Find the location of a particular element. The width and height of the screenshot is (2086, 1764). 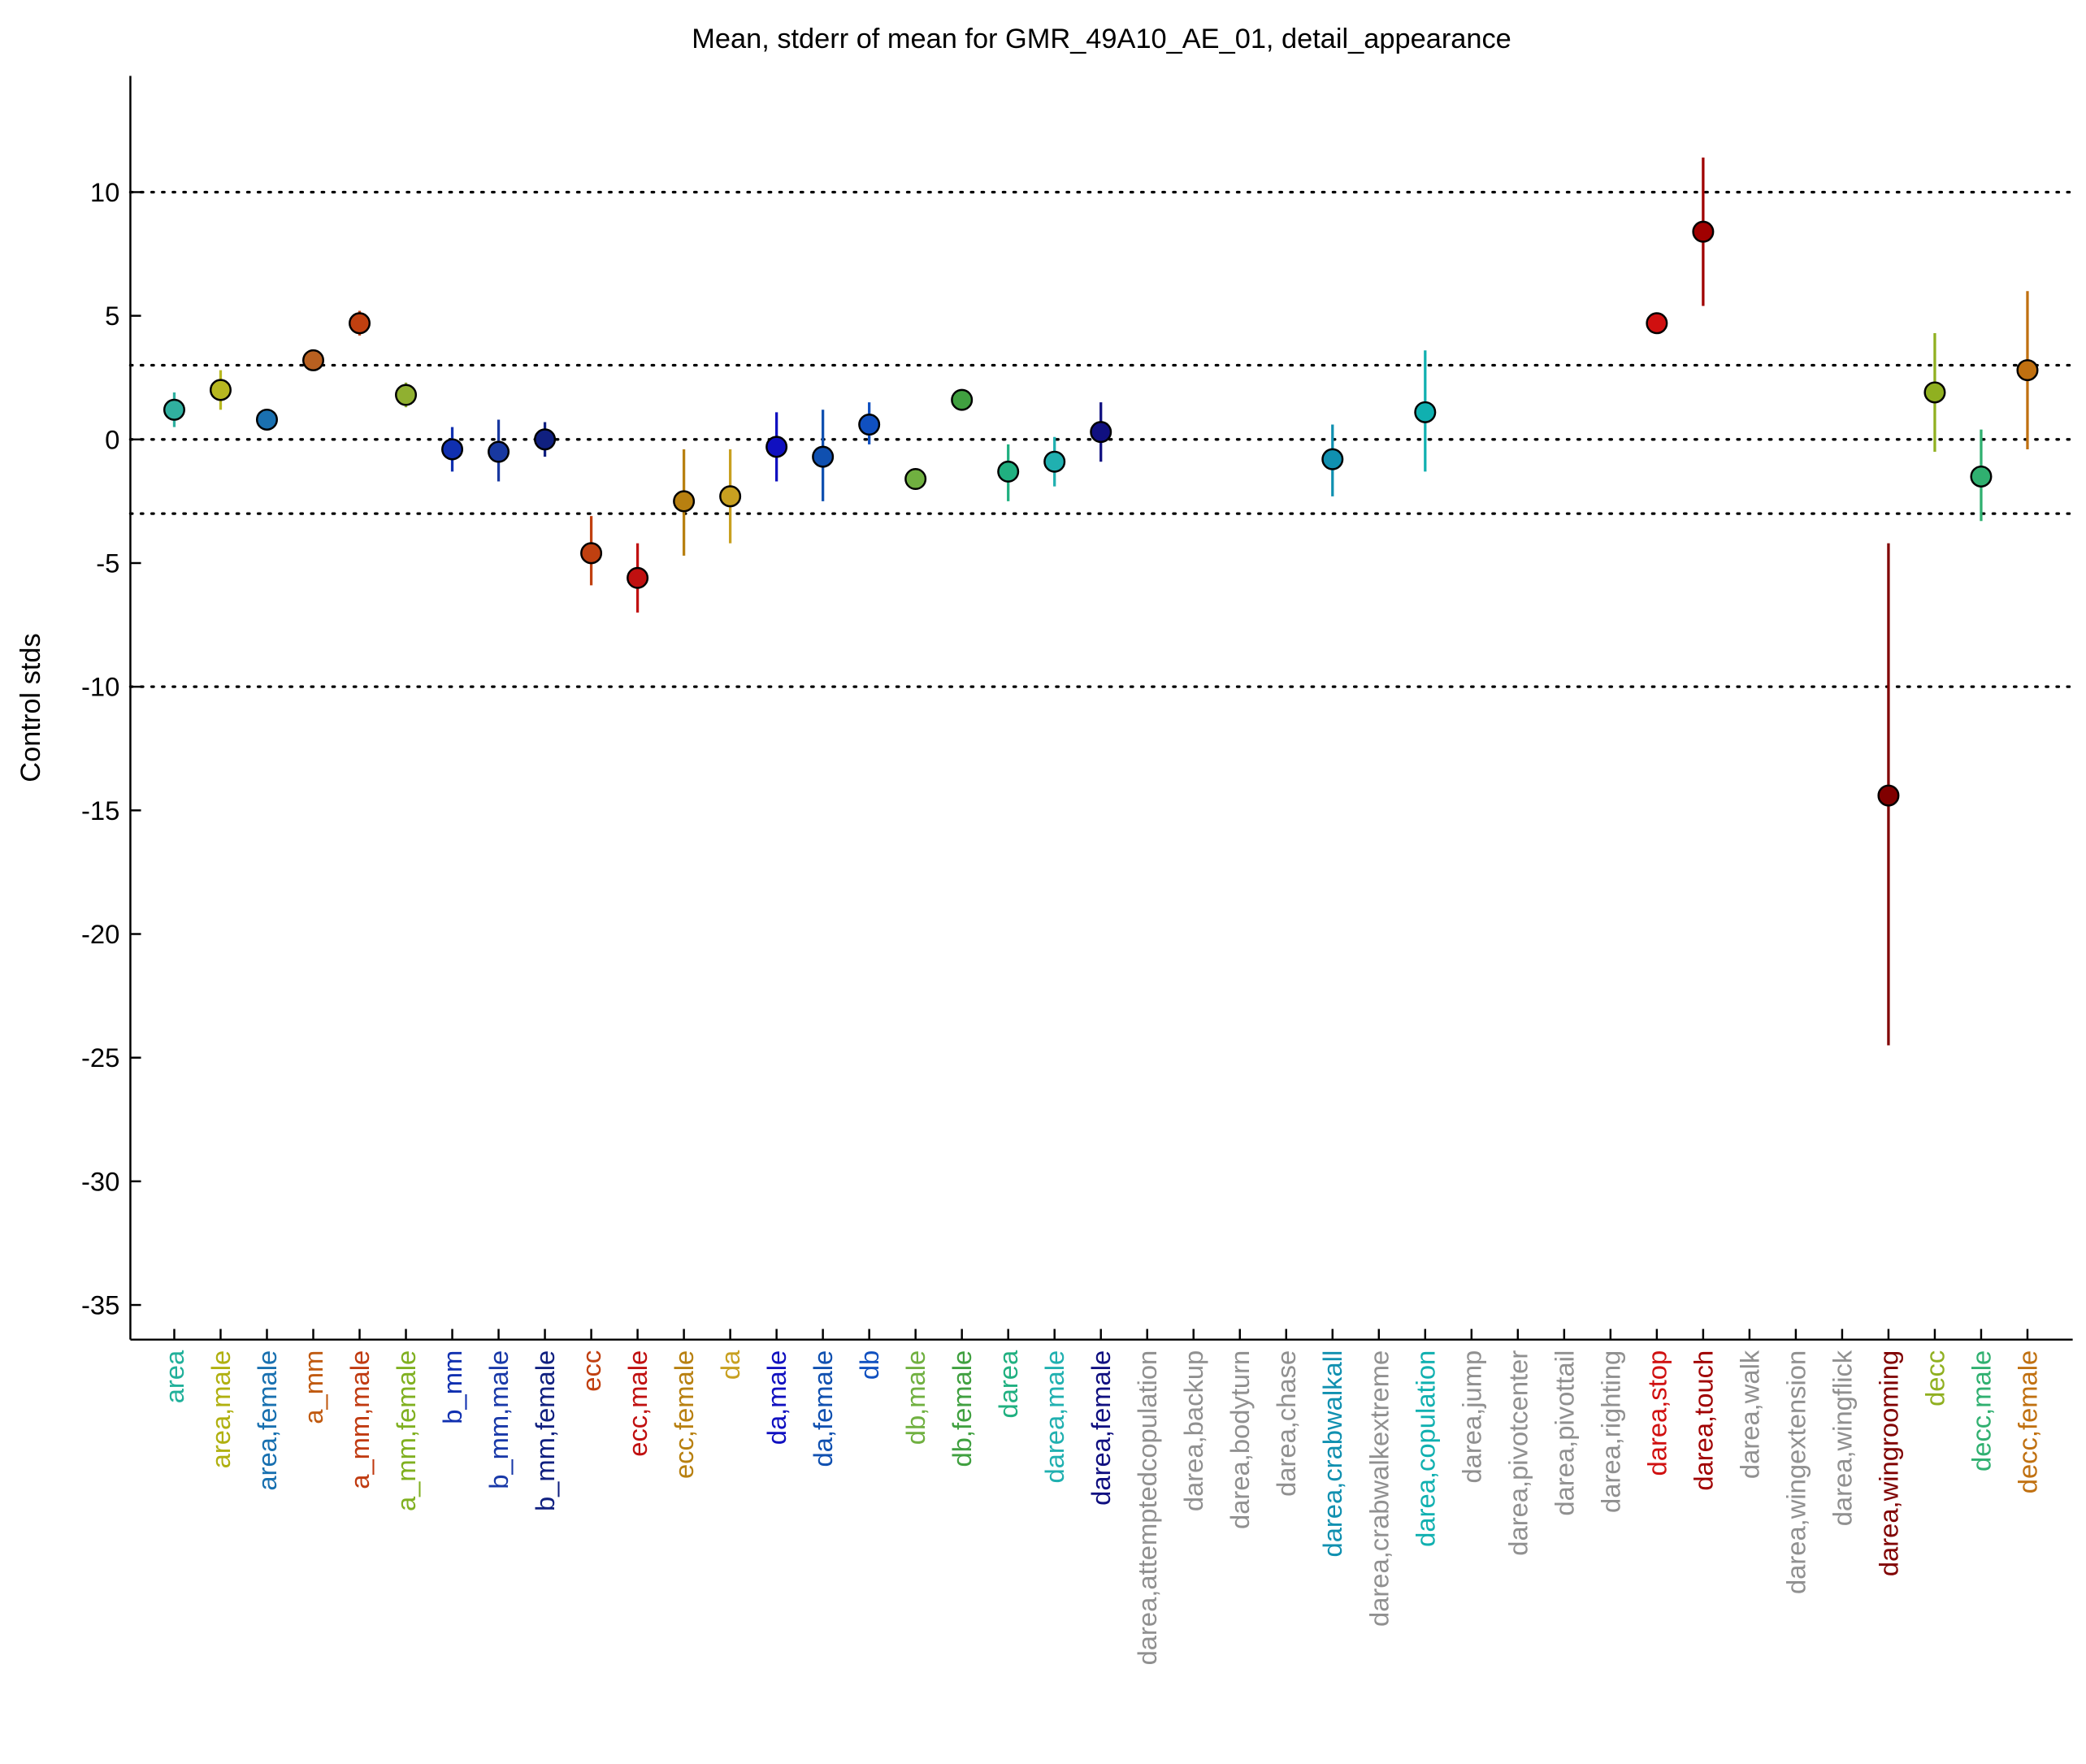

x-tick-label: darea,righting is located at coordinates (1610, 1431).